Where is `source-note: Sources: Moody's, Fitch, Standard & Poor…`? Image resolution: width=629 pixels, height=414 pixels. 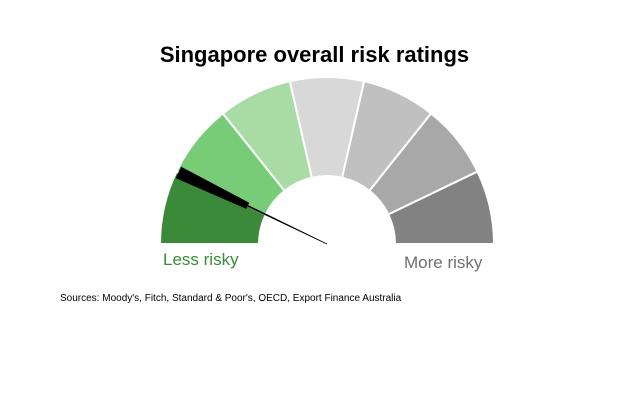
source-note: Sources: Moody's, Fitch, Standard & Poor… is located at coordinates (231, 298).